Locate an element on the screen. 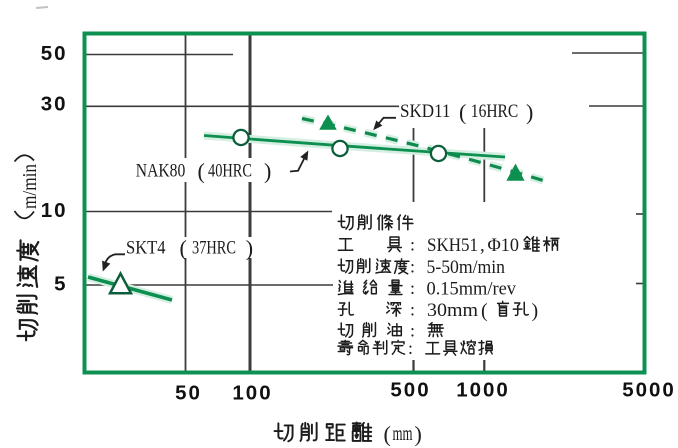 This screenshot has width=678, height=448. svg-text: 5-50m/min is located at coordinates (466, 267).